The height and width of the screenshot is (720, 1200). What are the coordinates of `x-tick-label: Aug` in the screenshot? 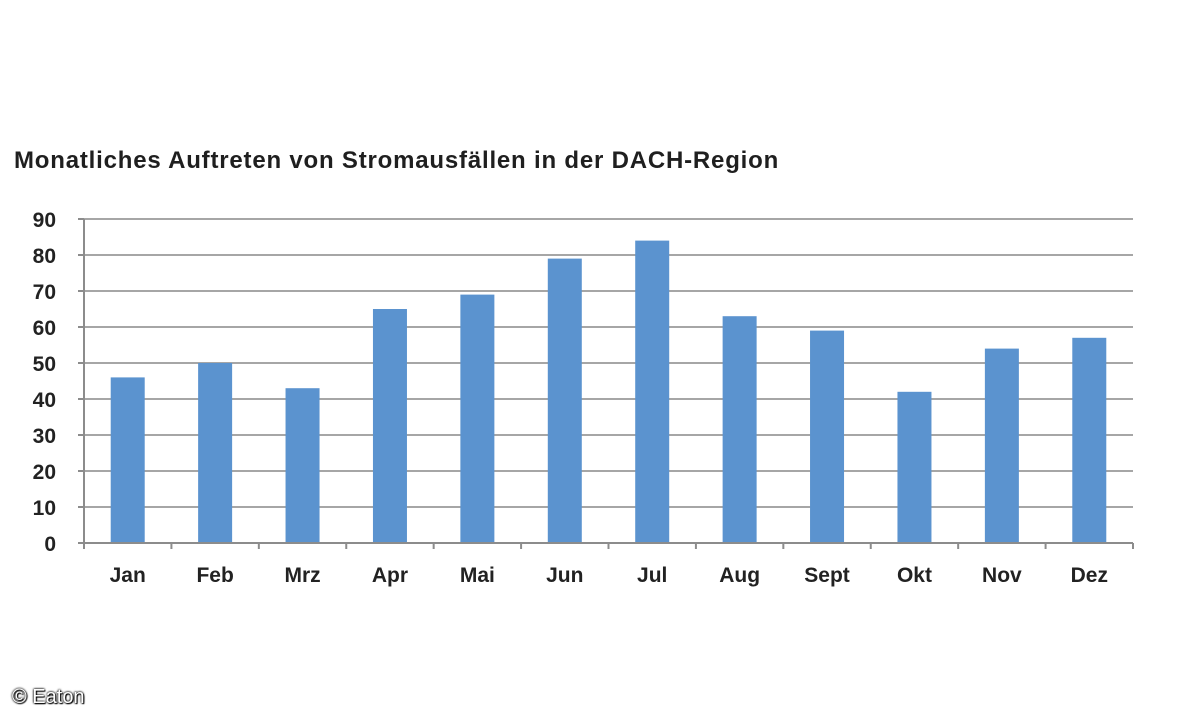 It's located at (739, 575).